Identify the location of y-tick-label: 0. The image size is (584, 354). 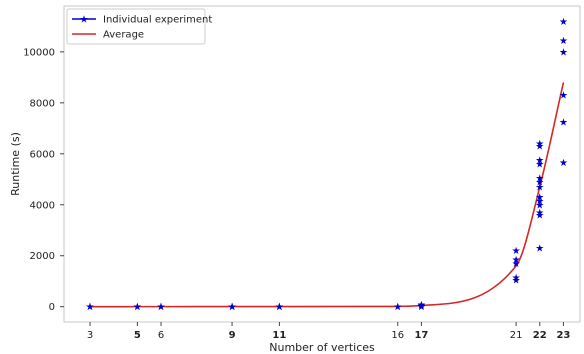
(52, 307).